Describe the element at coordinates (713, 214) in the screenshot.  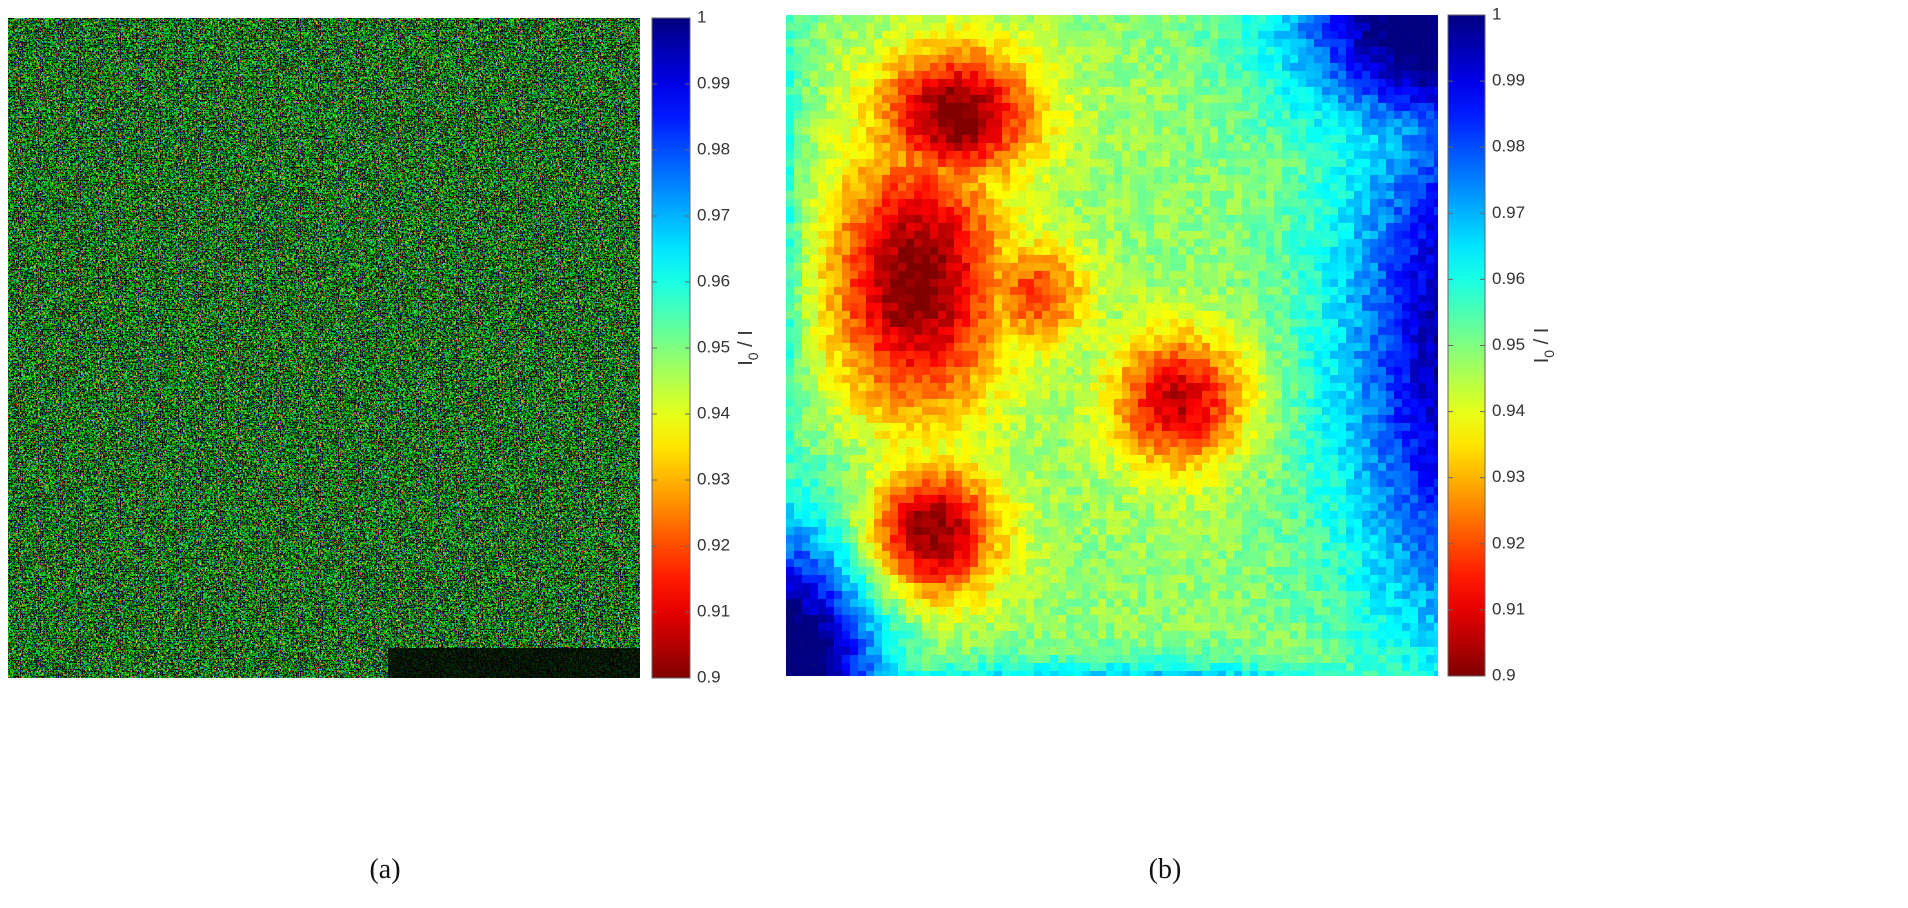
I see `colorbar-tick-label: 0.97` at that location.